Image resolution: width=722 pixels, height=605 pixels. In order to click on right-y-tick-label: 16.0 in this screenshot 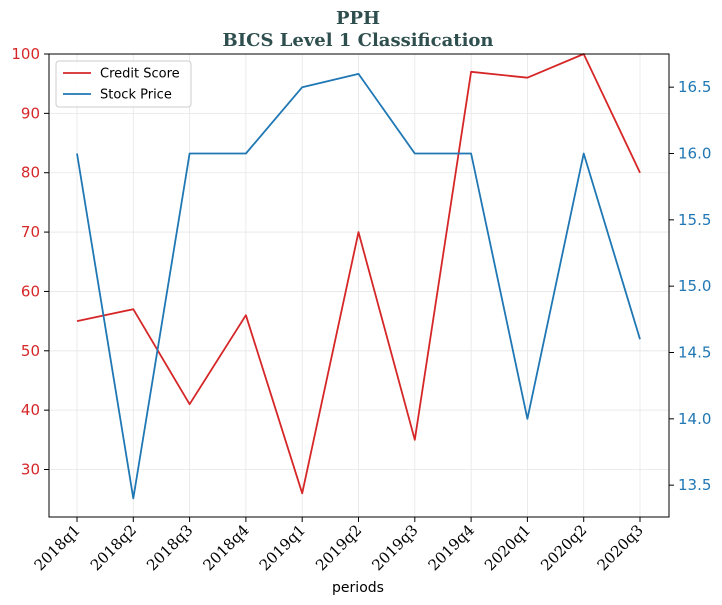, I will do `click(694, 153)`.